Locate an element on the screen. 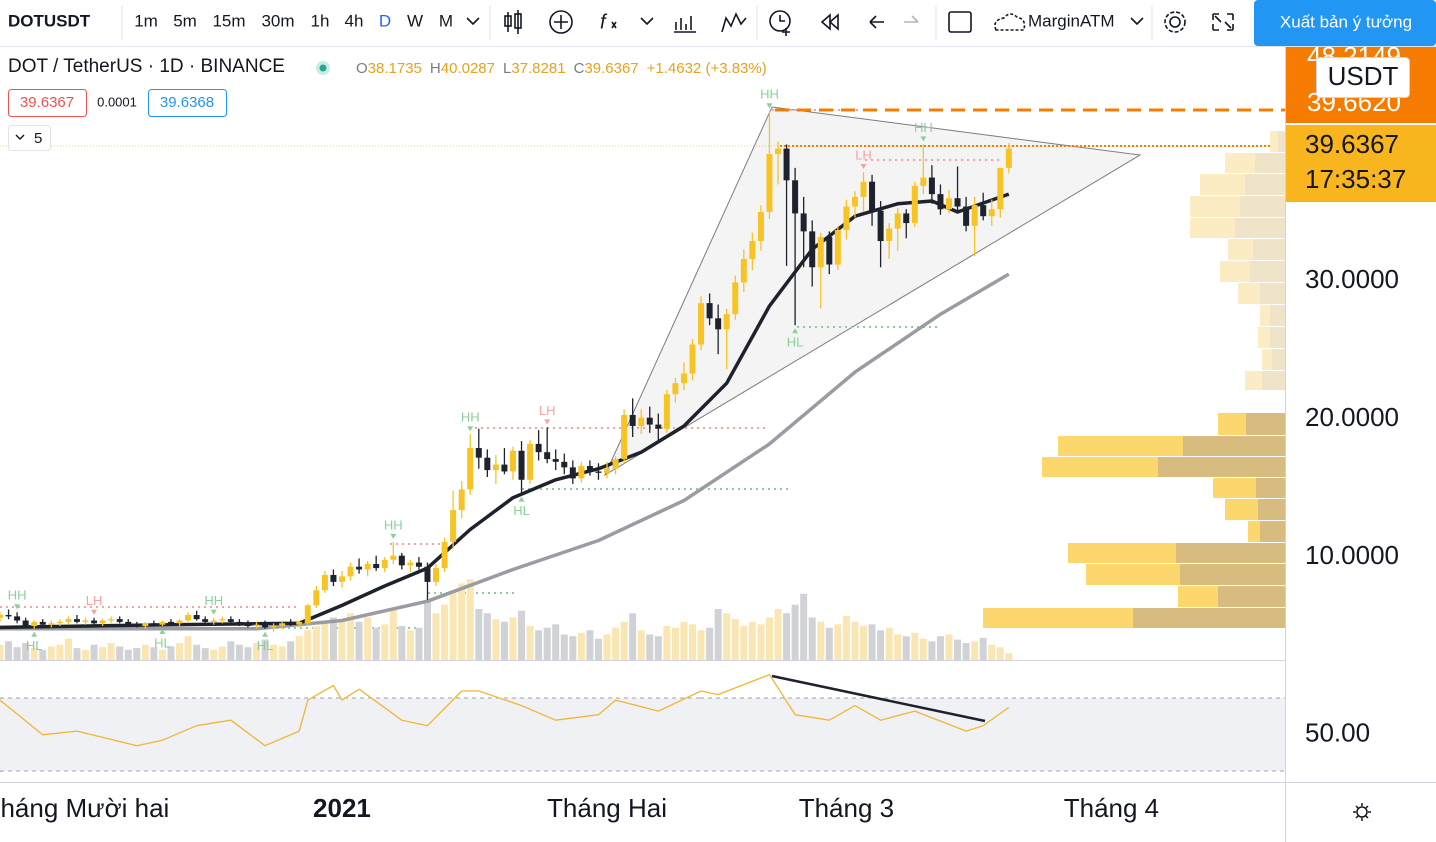  symbol: DOTUSDT is located at coordinates (49, 20).